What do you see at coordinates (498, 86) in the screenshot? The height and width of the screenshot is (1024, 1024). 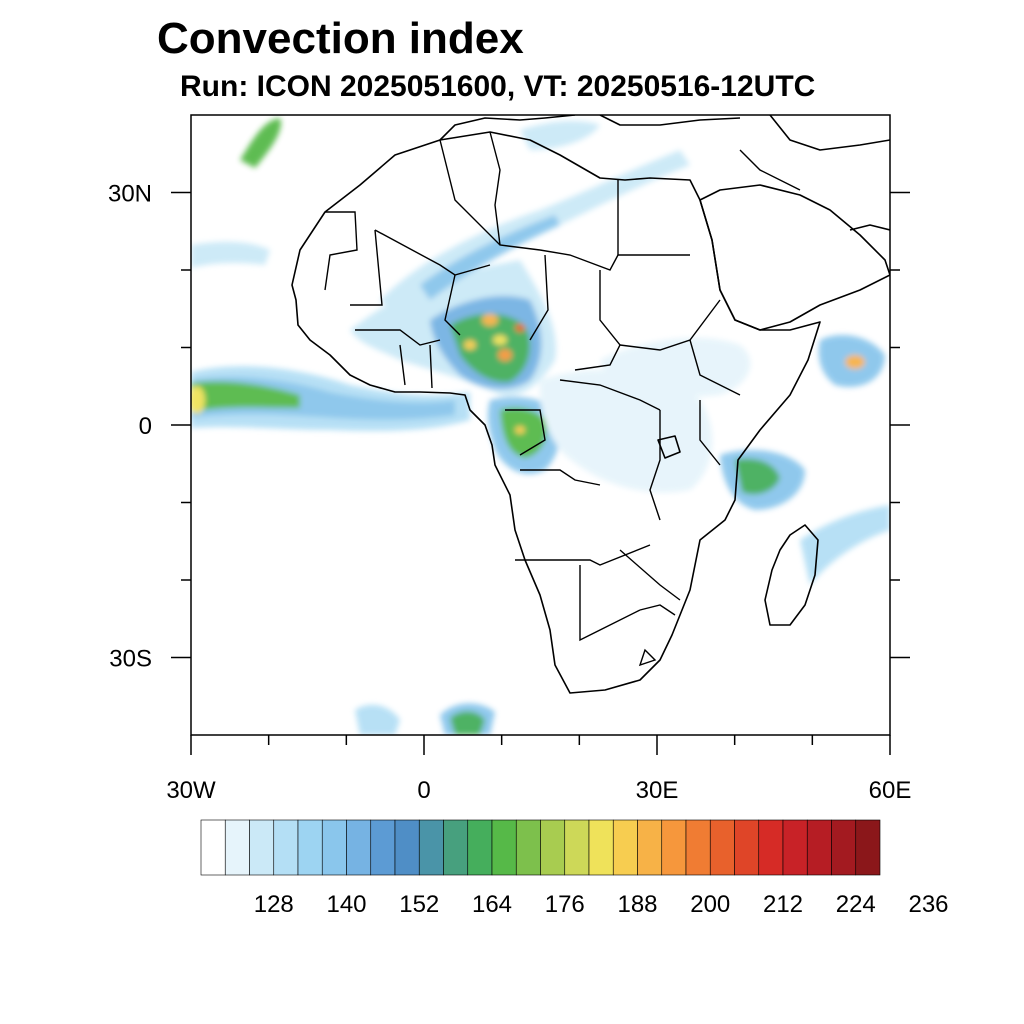 I see `map-subtitle: Run: ICON 2025051600, VT: 20250516-12UTC` at bounding box center [498, 86].